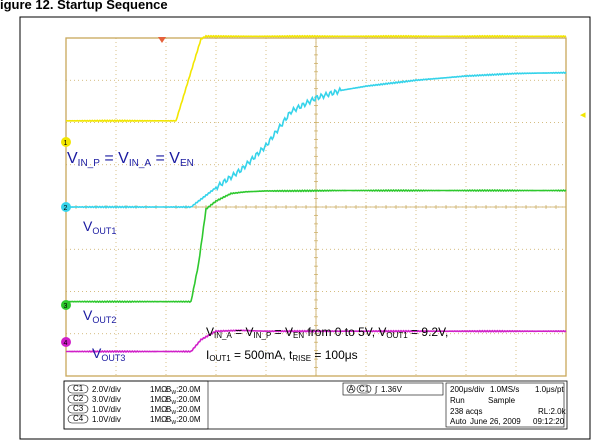  I want to click on acq-count: 238 acqs, so click(466, 411).